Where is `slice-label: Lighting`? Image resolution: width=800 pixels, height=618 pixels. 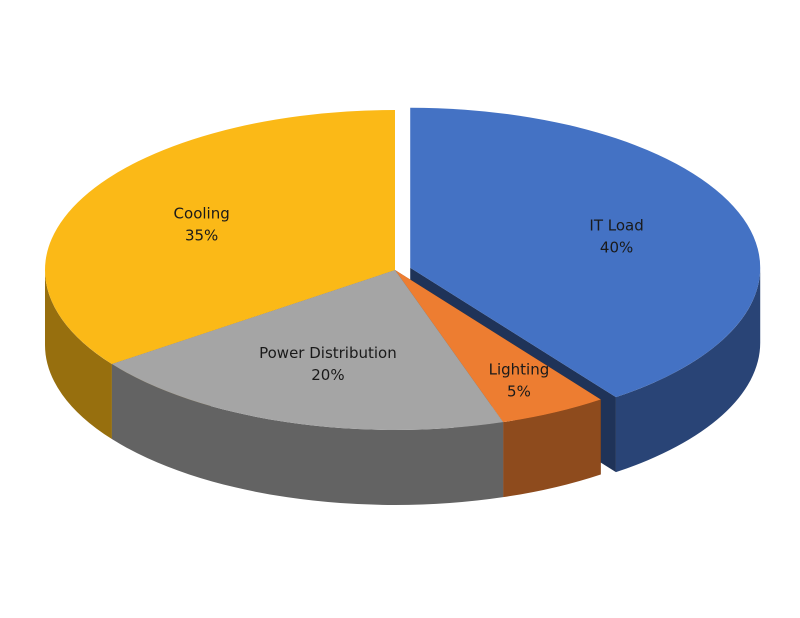 slice-label: Lighting is located at coordinates (519, 370).